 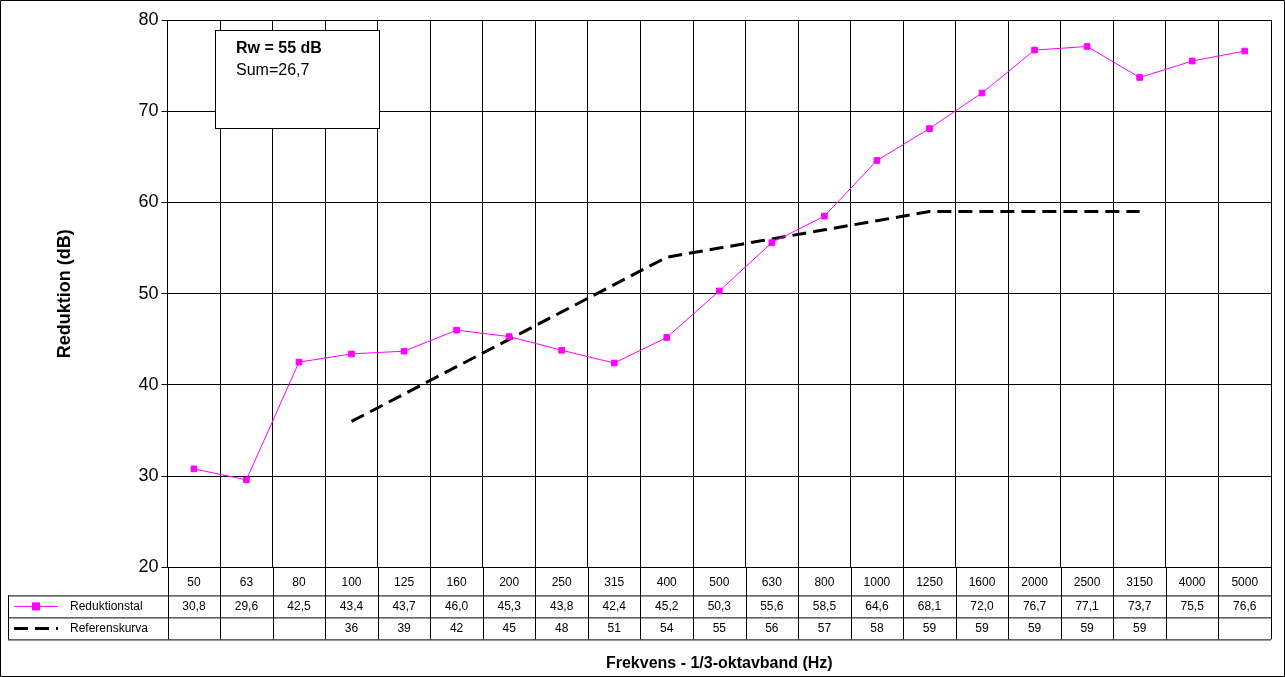 I want to click on data-label: 42,5, so click(x=299, y=605).